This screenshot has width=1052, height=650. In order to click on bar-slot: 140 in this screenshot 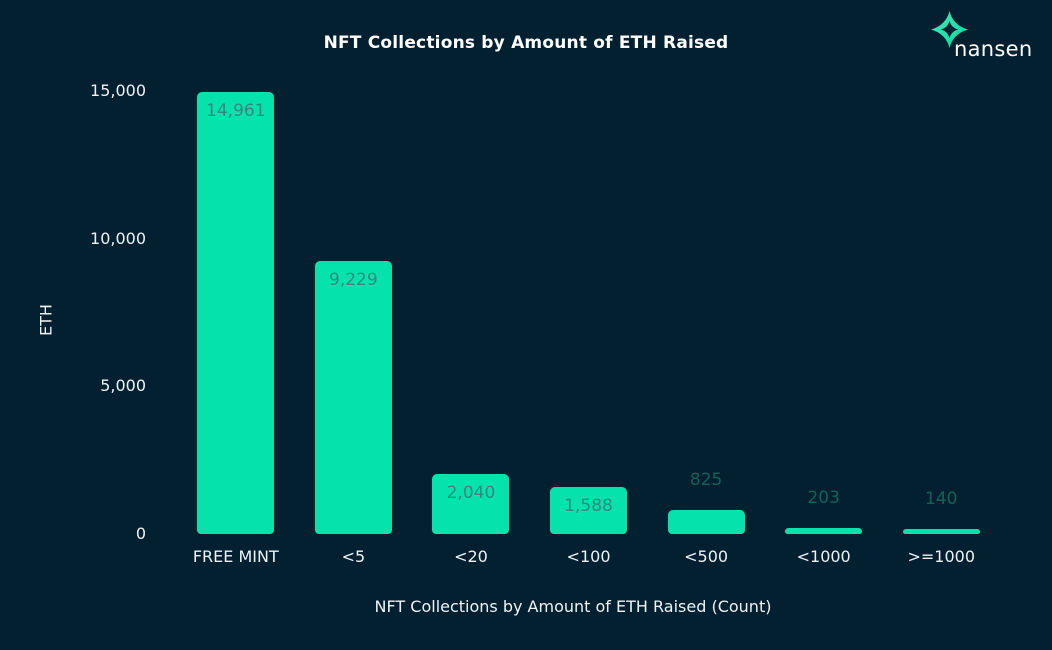, I will do `click(941, 312)`.